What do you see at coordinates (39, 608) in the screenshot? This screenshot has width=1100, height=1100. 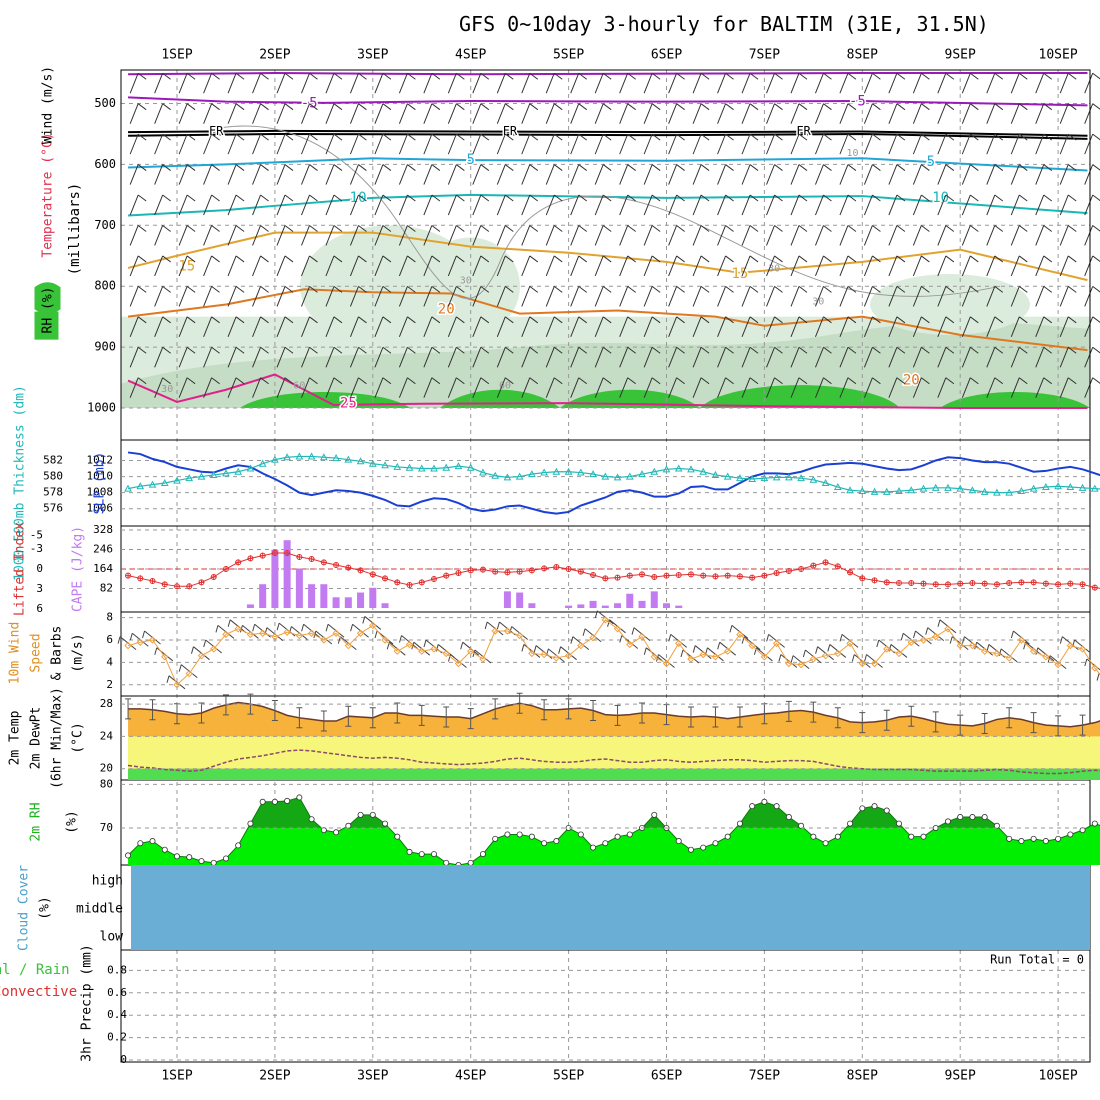 I see `li-tick-label: 6` at bounding box center [39, 608].